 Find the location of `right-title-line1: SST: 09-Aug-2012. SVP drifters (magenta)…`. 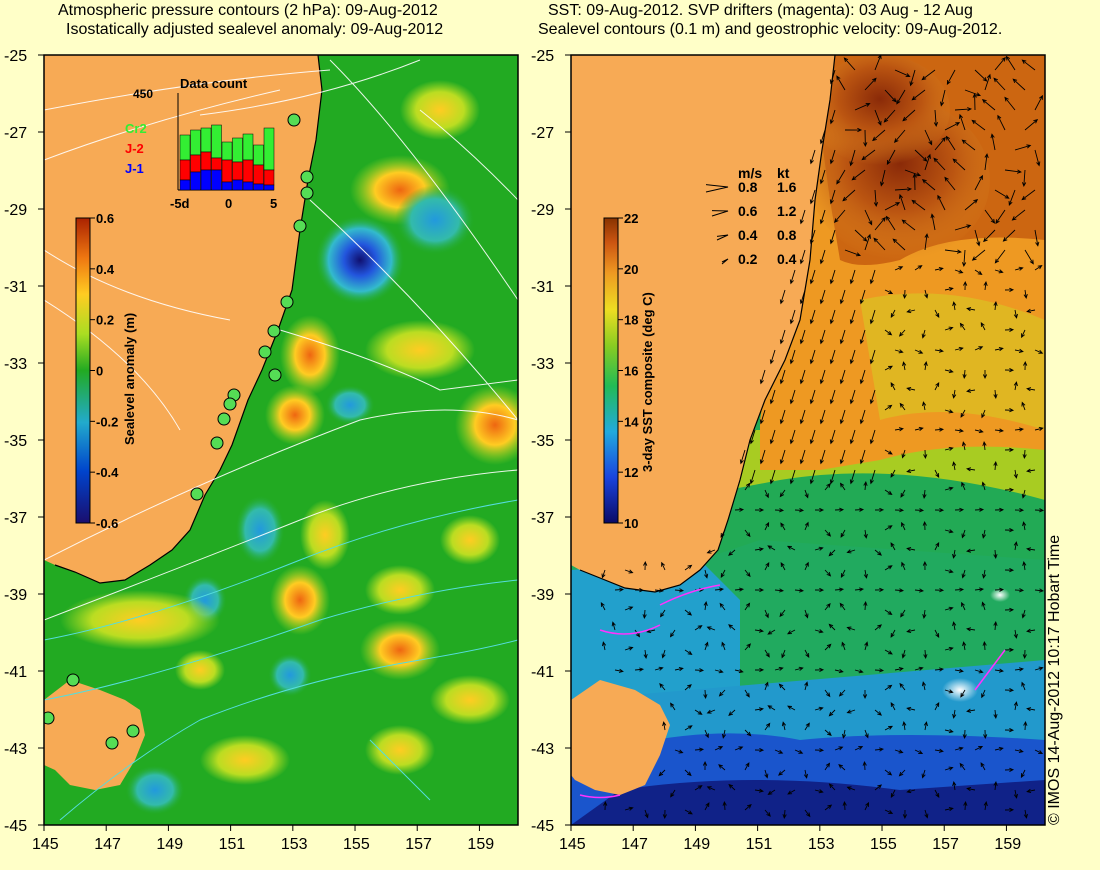

right-title-line1: SST: 09-Aug-2012. SVP drifters (magenta)… is located at coordinates (760, 10).